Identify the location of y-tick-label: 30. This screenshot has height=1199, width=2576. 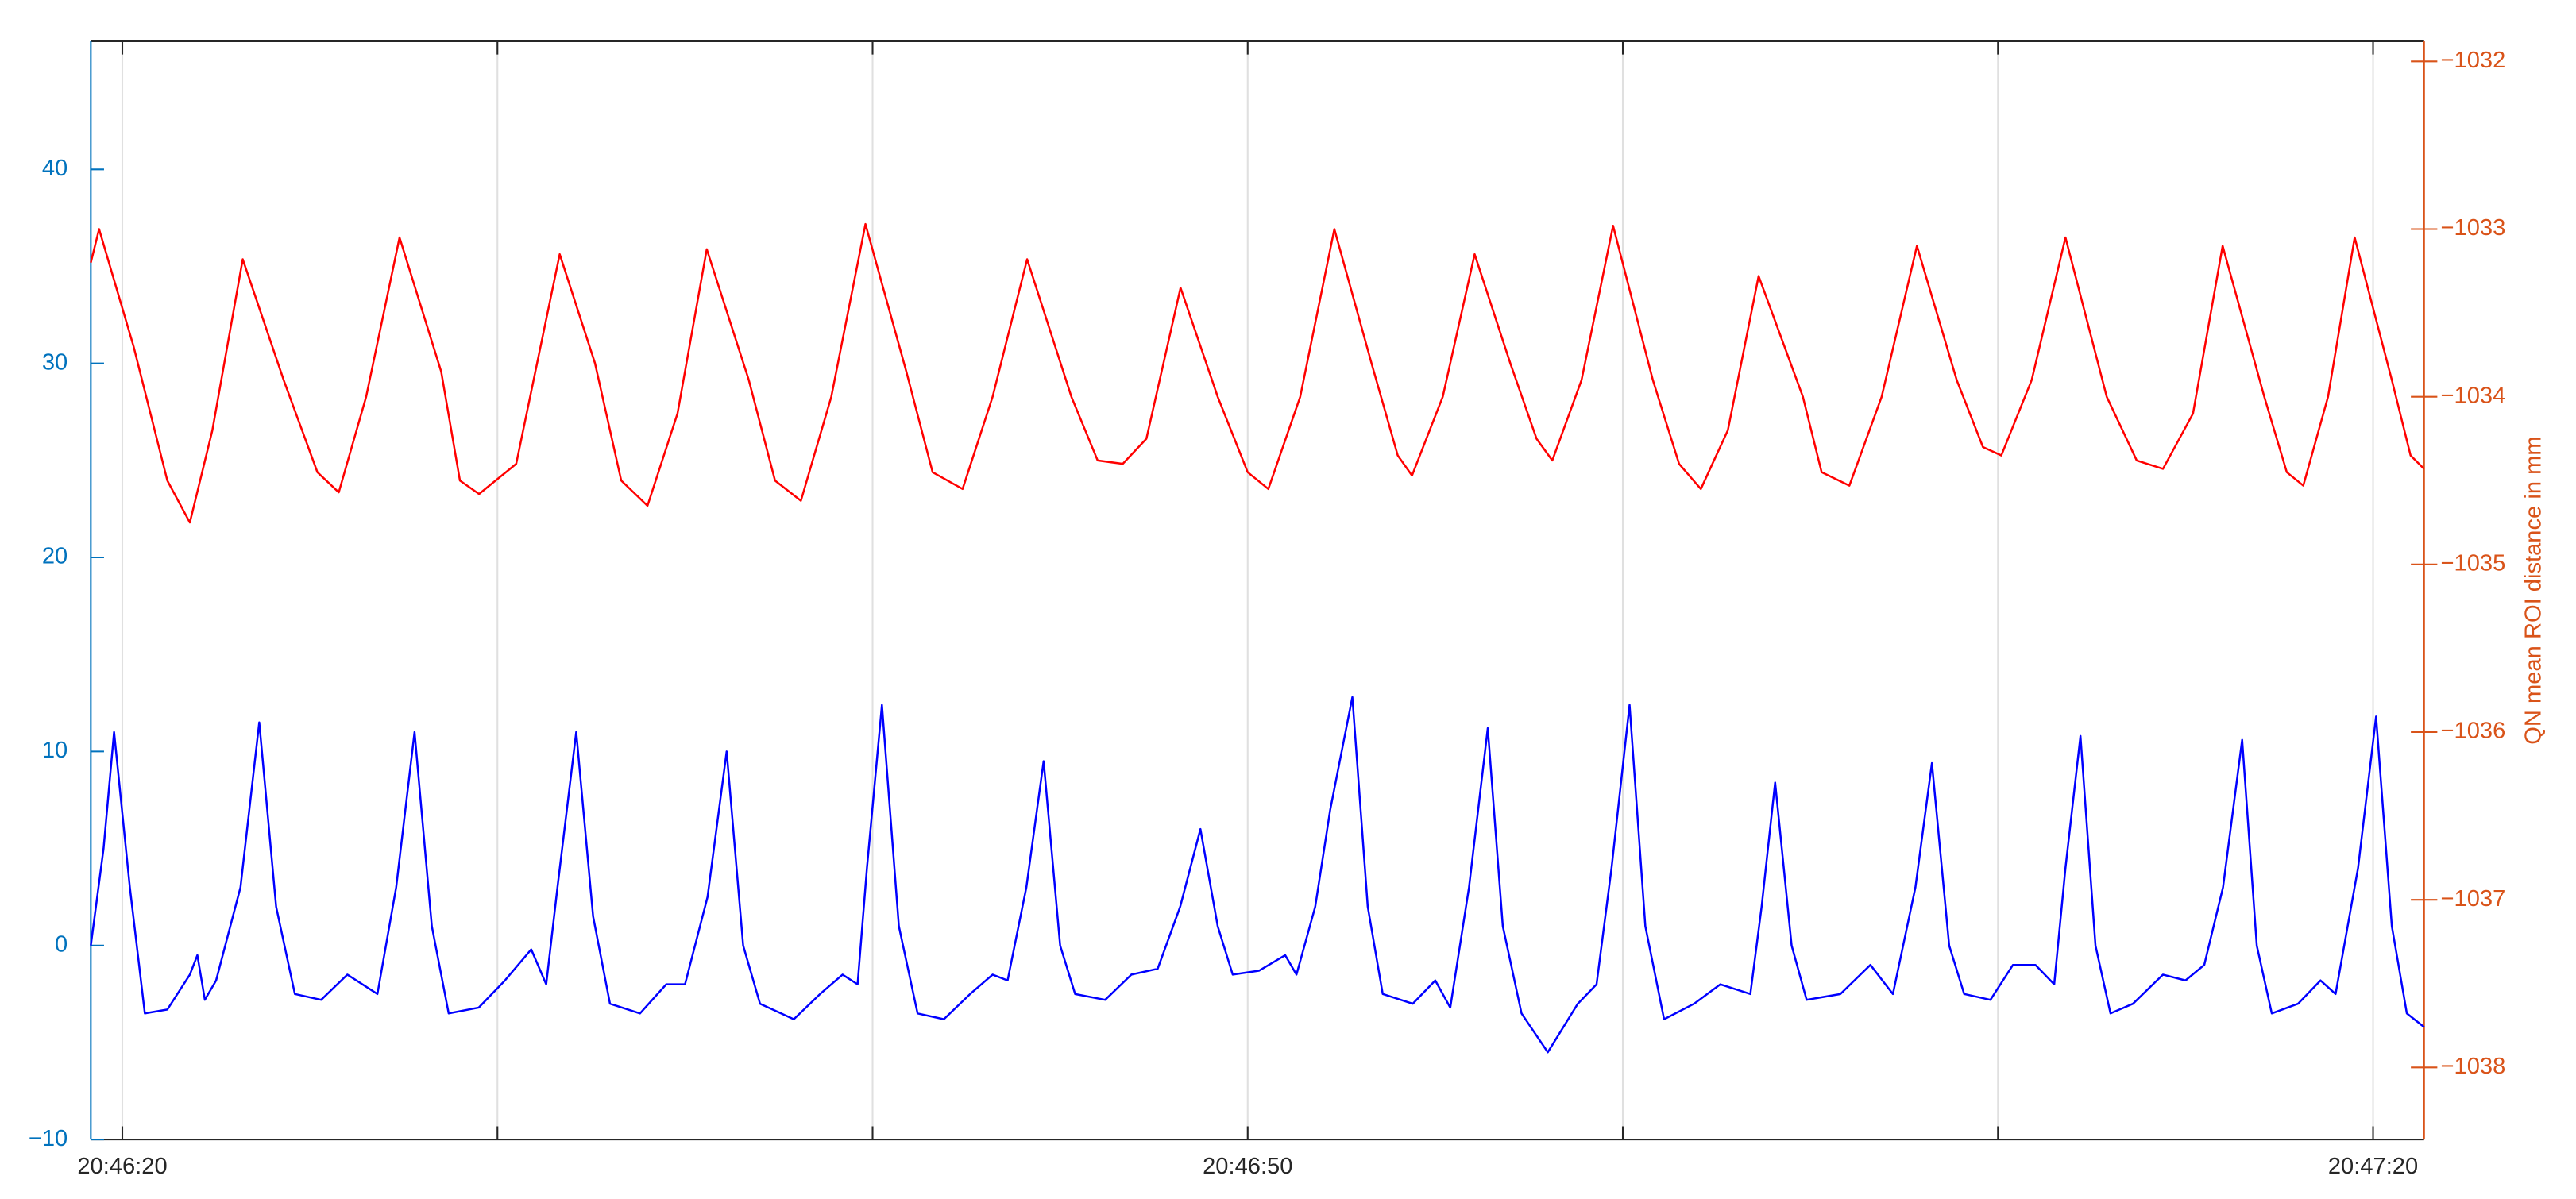
(55, 362).